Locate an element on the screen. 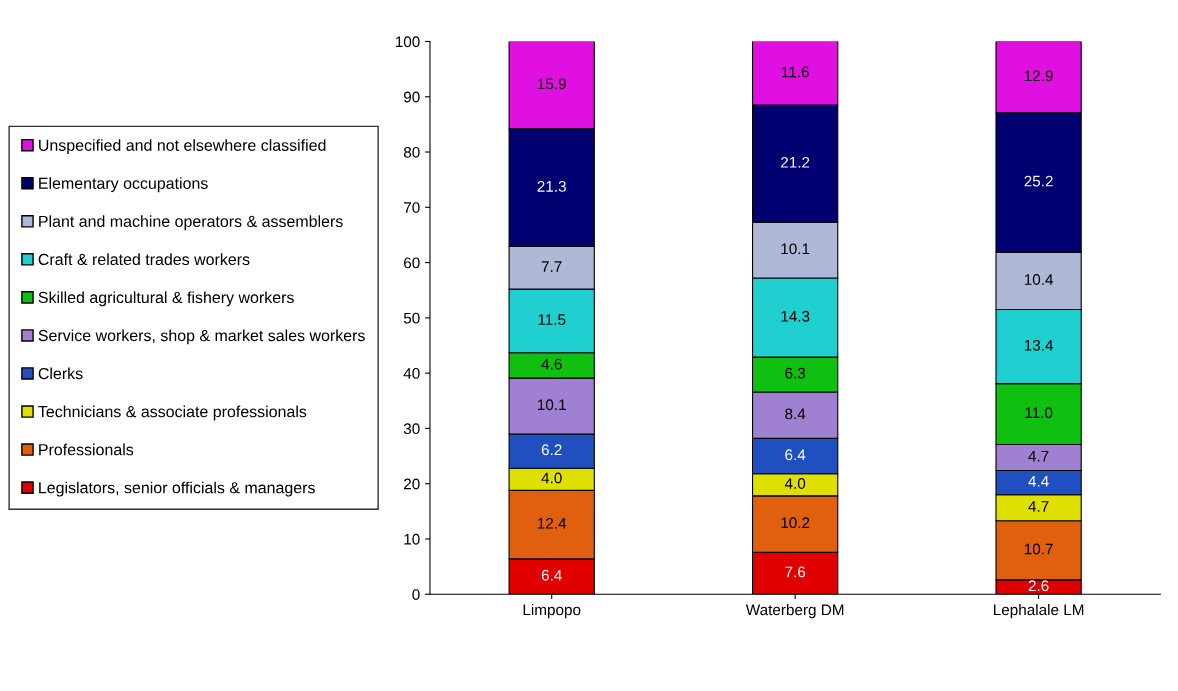  data-label: 10.7 is located at coordinates (1038, 549).